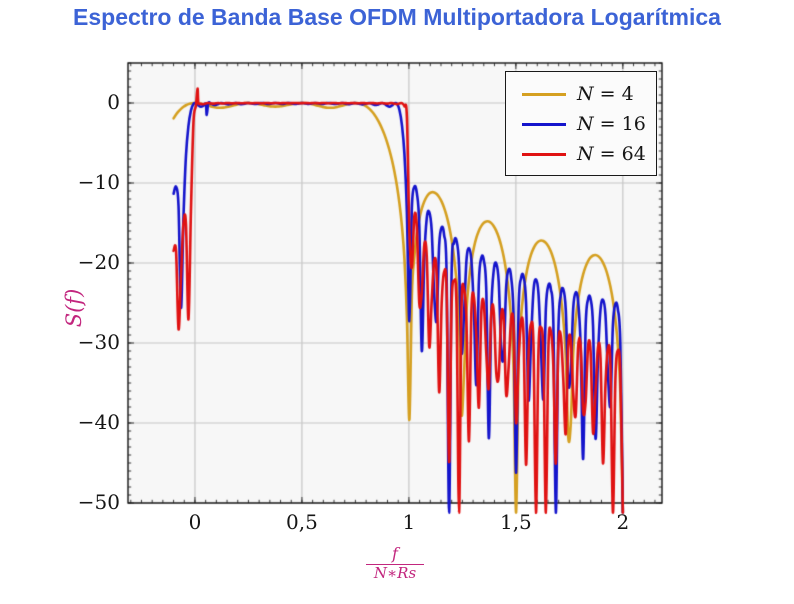 The image size is (794, 604). I want to click on x-axis-label-numerator: f, so click(395, 553).